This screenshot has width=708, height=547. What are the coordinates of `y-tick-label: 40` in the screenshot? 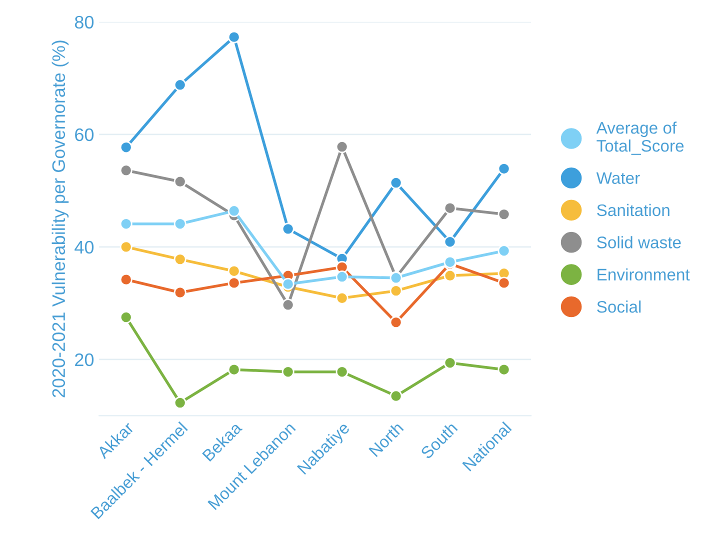 It's located at (84, 247).